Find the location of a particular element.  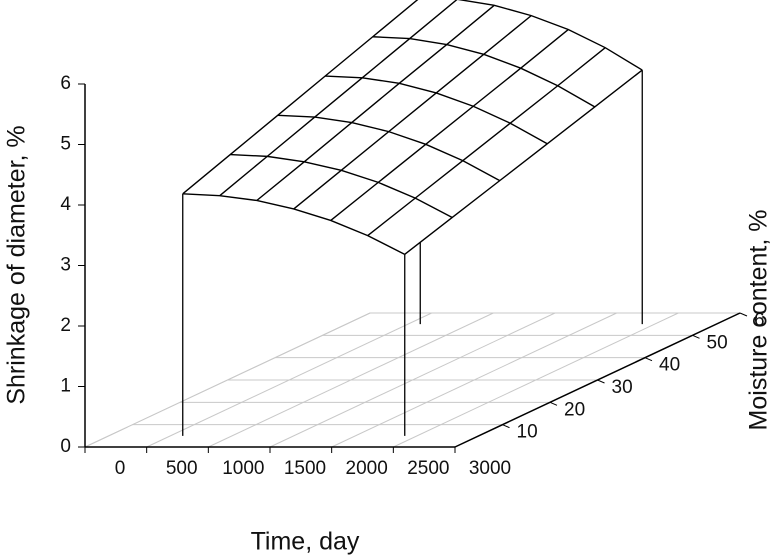

y-tick-label: 20 is located at coordinates (574, 409).